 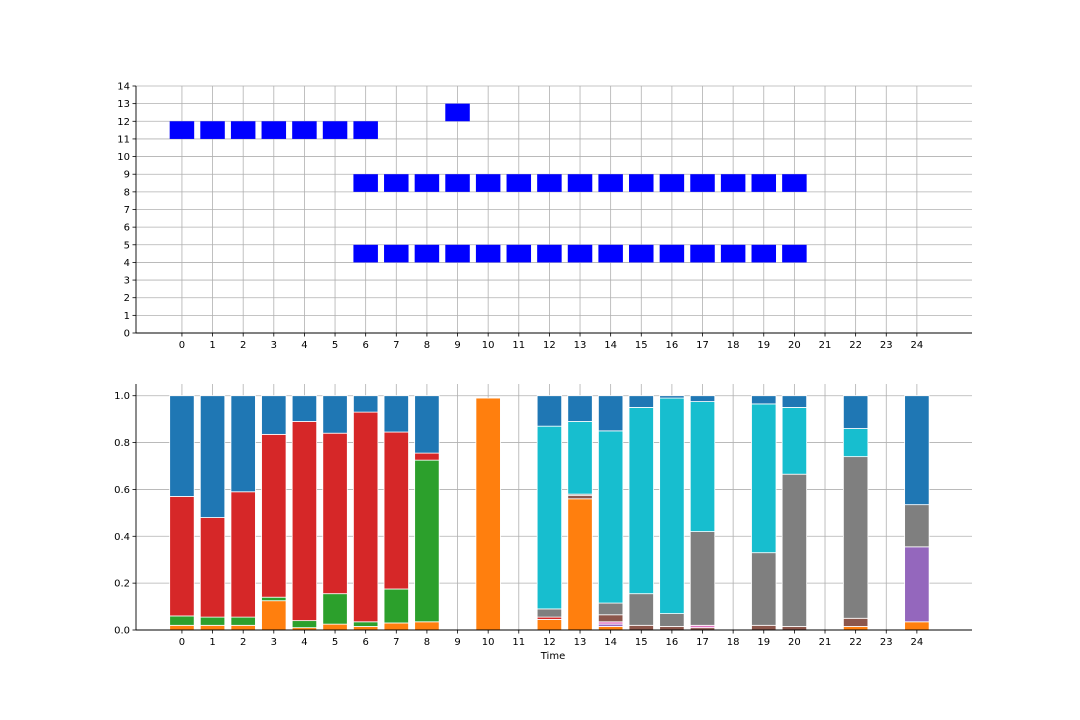 What do you see at coordinates (610, 642) in the screenshot?
I see `bottom-chart-x-tick-label: 14` at bounding box center [610, 642].